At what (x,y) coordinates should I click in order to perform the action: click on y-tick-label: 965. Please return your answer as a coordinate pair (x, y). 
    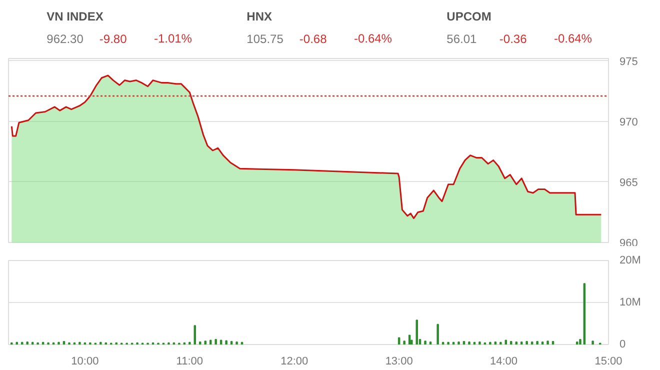
    Looking at the image, I should click on (629, 182).